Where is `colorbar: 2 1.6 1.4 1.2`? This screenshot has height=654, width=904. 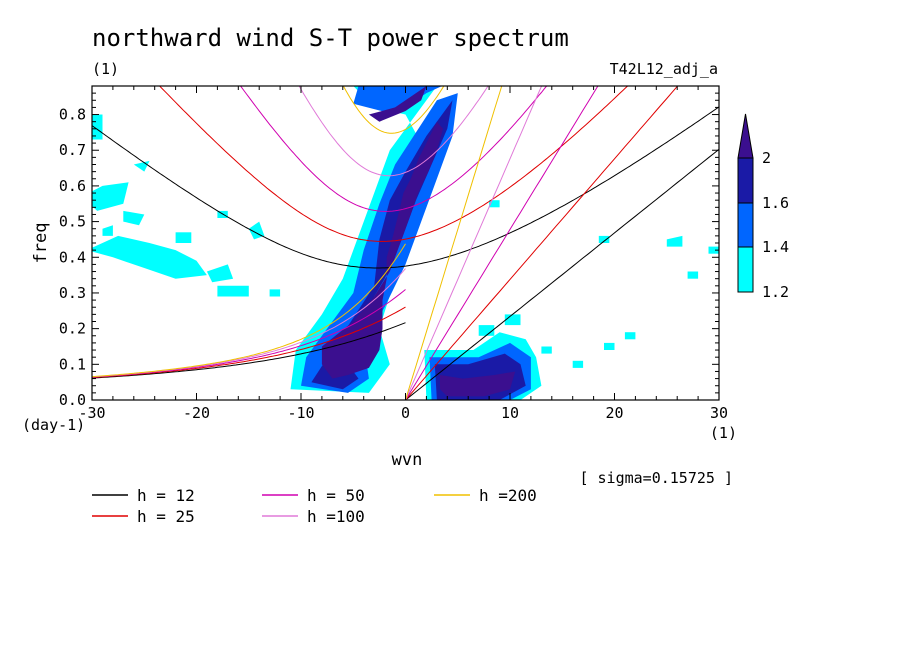 colorbar: 2 1.6 1.4 1.2 is located at coordinates (763, 207).